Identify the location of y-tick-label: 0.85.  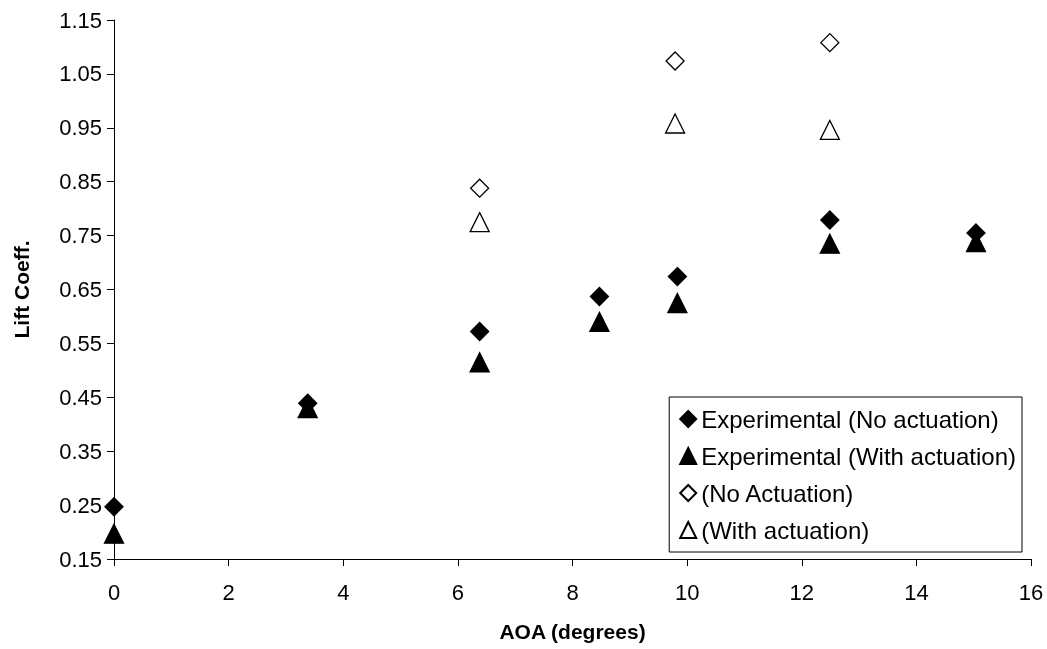
(80, 182).